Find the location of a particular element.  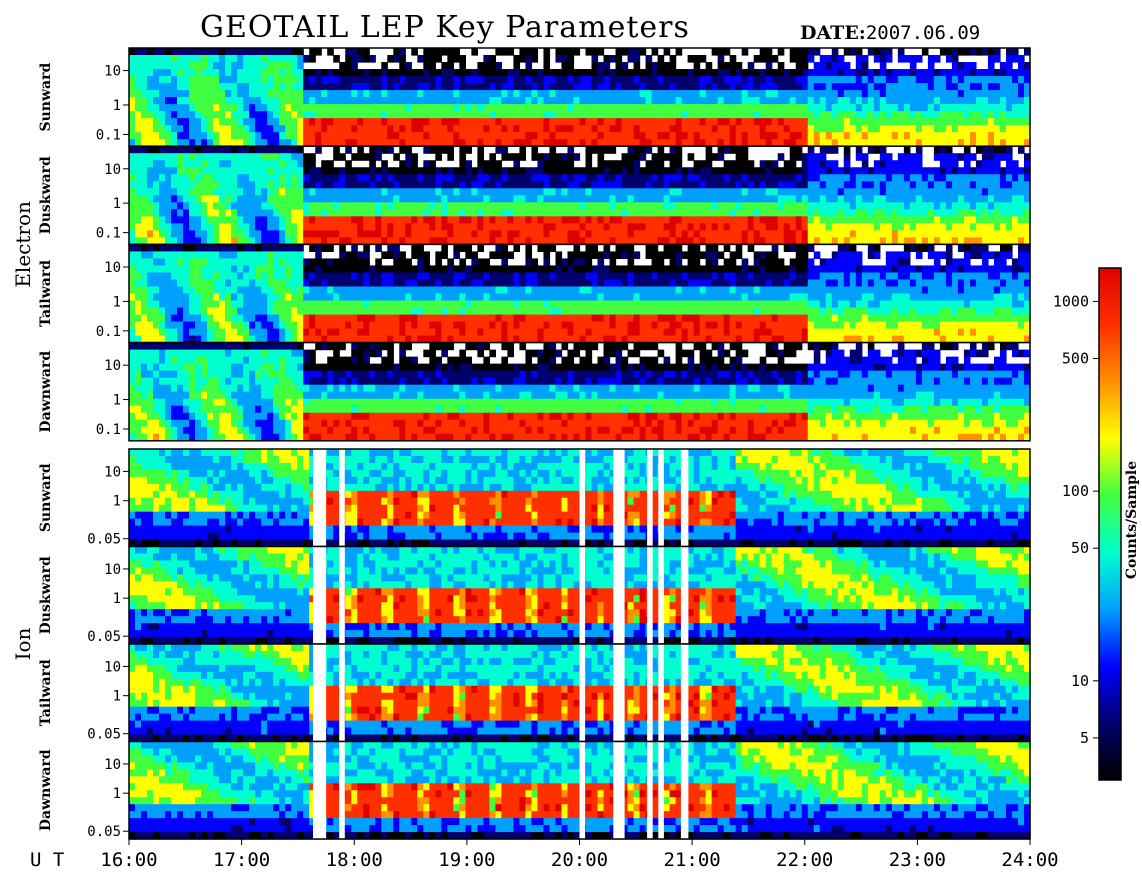

date-label: DATE: is located at coordinates (833, 33).